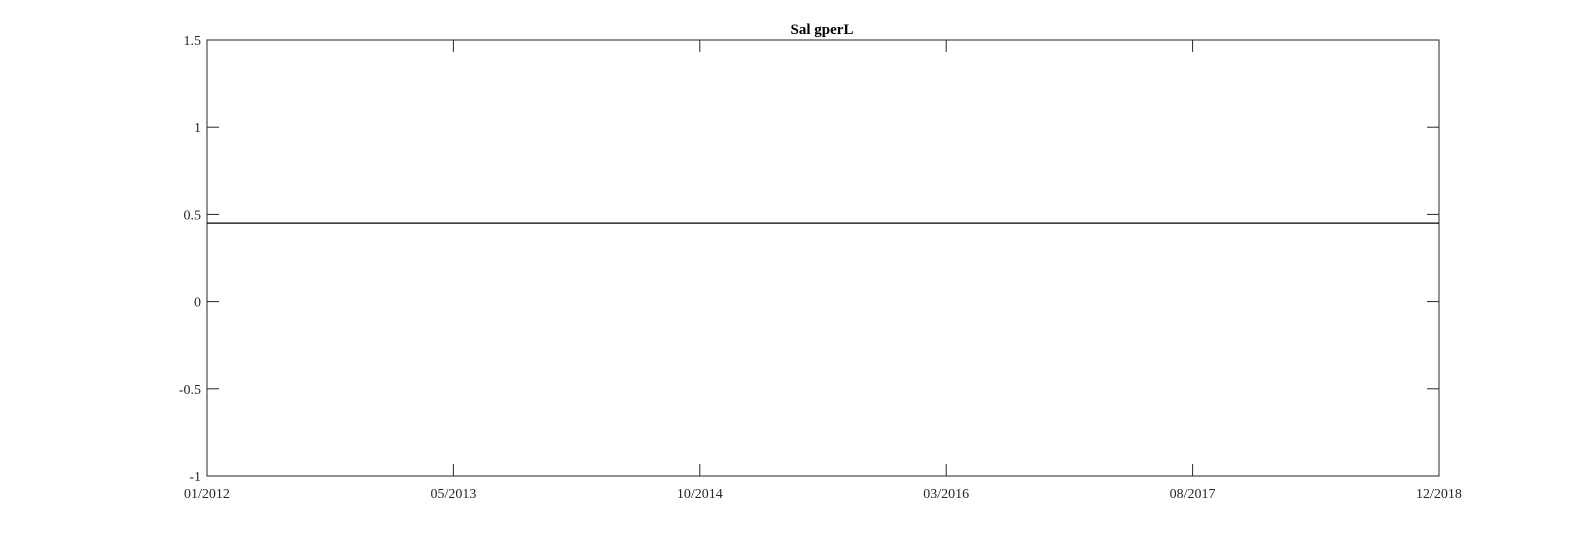 The image size is (1591, 536). What do you see at coordinates (1439, 494) in the screenshot?
I see `x-tick-label: 12/2018` at bounding box center [1439, 494].